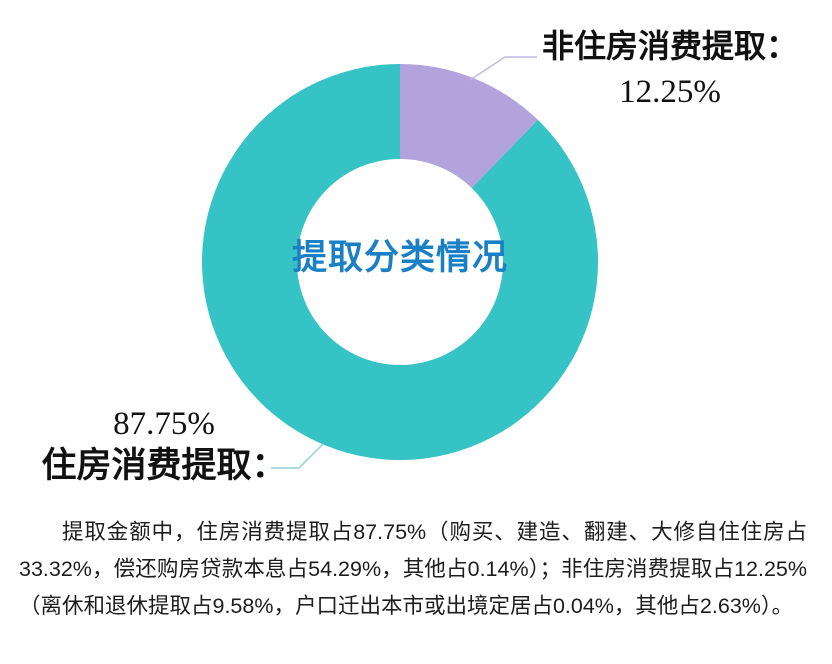 This screenshot has height=664, width=832. What do you see at coordinates (670, 92) in the screenshot?
I see `label-non-housing-value: 12.25%` at bounding box center [670, 92].